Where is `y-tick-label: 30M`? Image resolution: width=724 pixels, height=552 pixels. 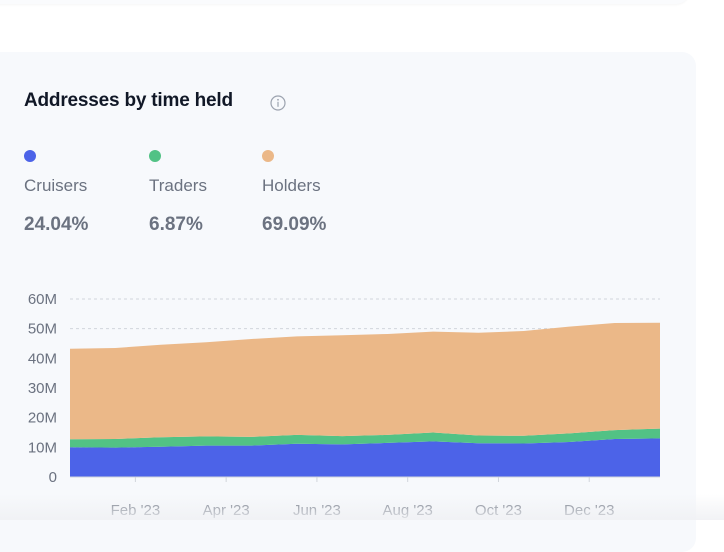
y-tick-label: 30M is located at coordinates (42, 388).